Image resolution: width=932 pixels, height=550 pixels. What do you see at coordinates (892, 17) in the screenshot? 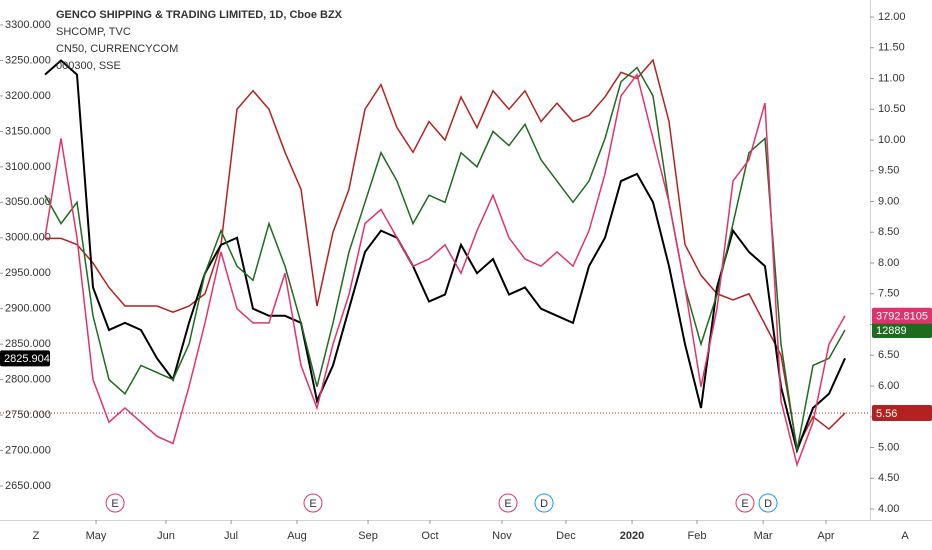
I see `y2-tick-label: 12.00` at bounding box center [892, 17].